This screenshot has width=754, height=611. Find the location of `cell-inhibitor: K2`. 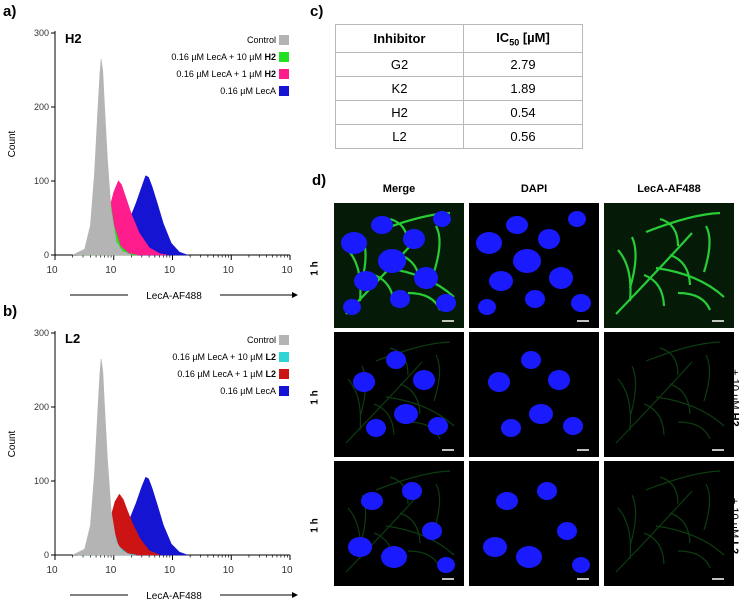

cell-inhibitor: K2 is located at coordinates (399, 88).